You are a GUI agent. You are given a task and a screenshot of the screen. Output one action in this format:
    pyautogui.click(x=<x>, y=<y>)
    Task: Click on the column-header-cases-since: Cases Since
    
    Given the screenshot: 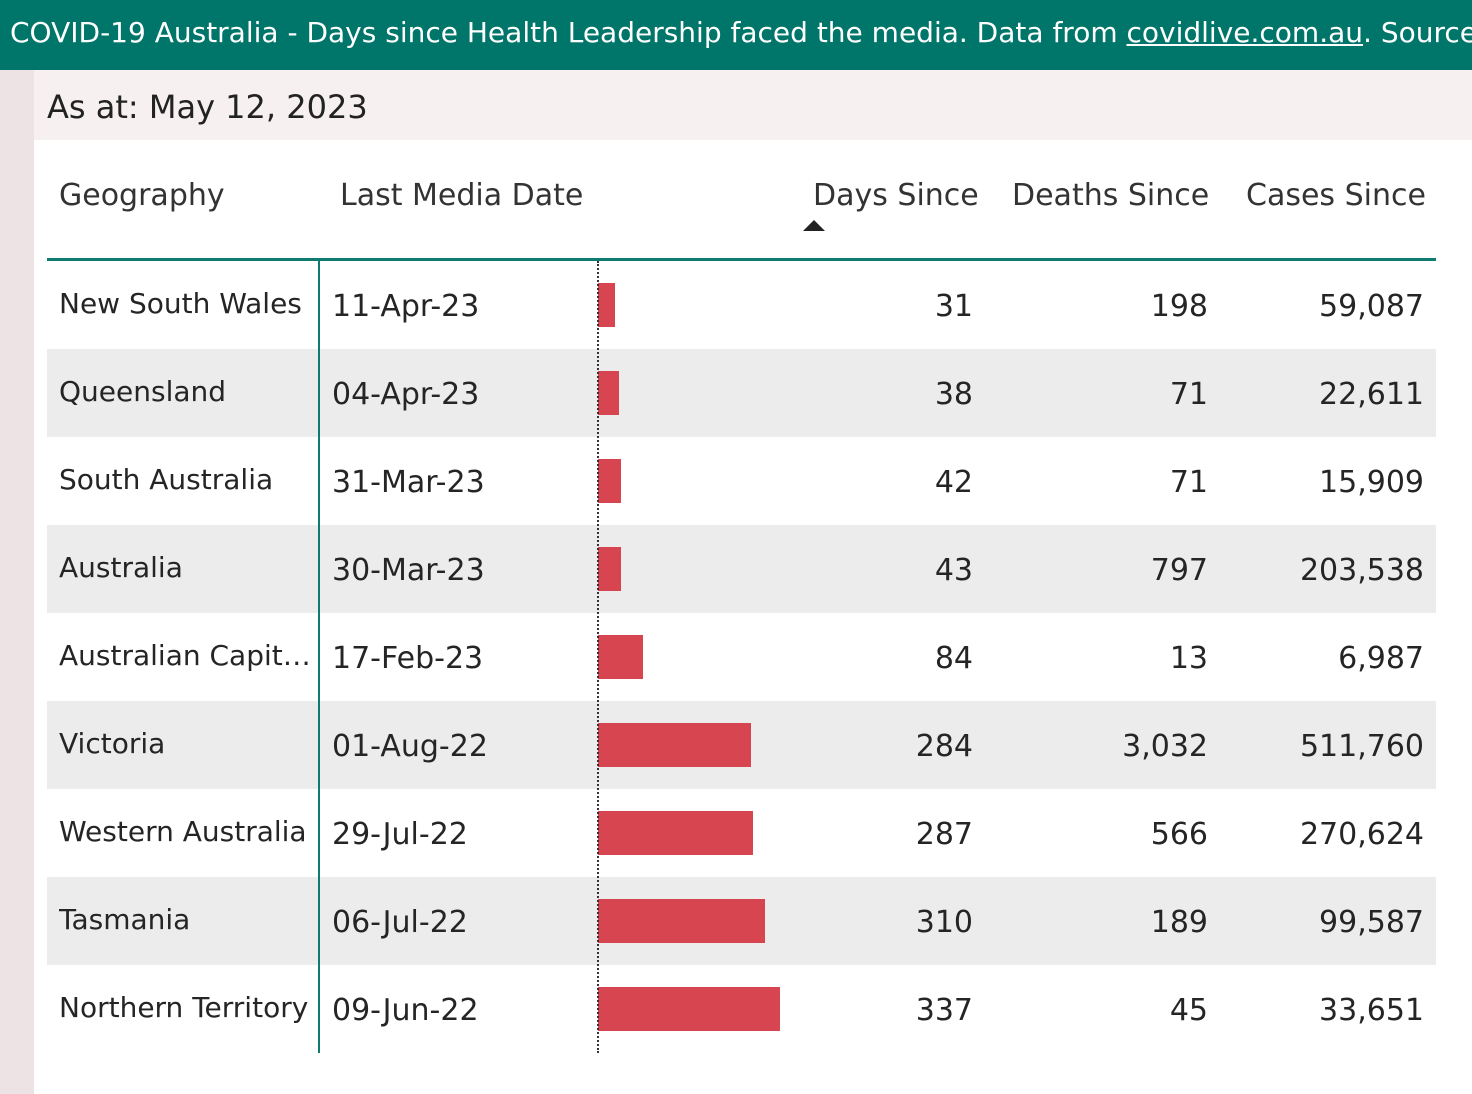 What is the action you would take?
    pyautogui.click(x=1336, y=195)
    